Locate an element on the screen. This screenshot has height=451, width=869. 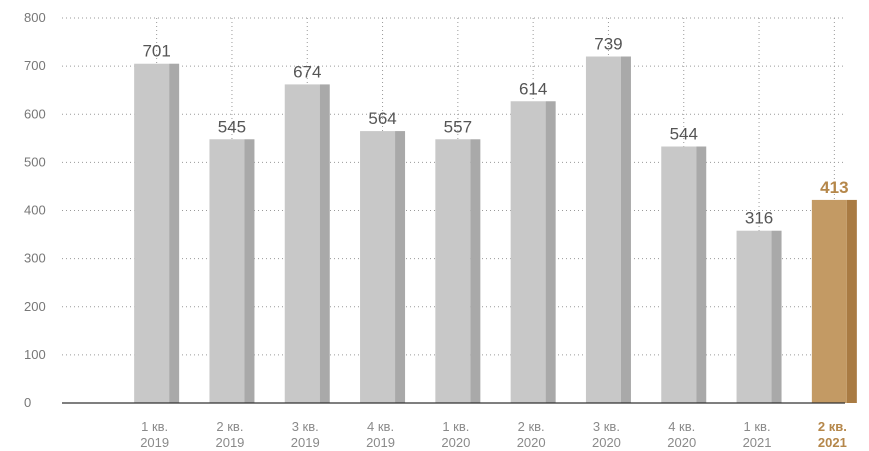
data-label: 614 is located at coordinates (533, 88).